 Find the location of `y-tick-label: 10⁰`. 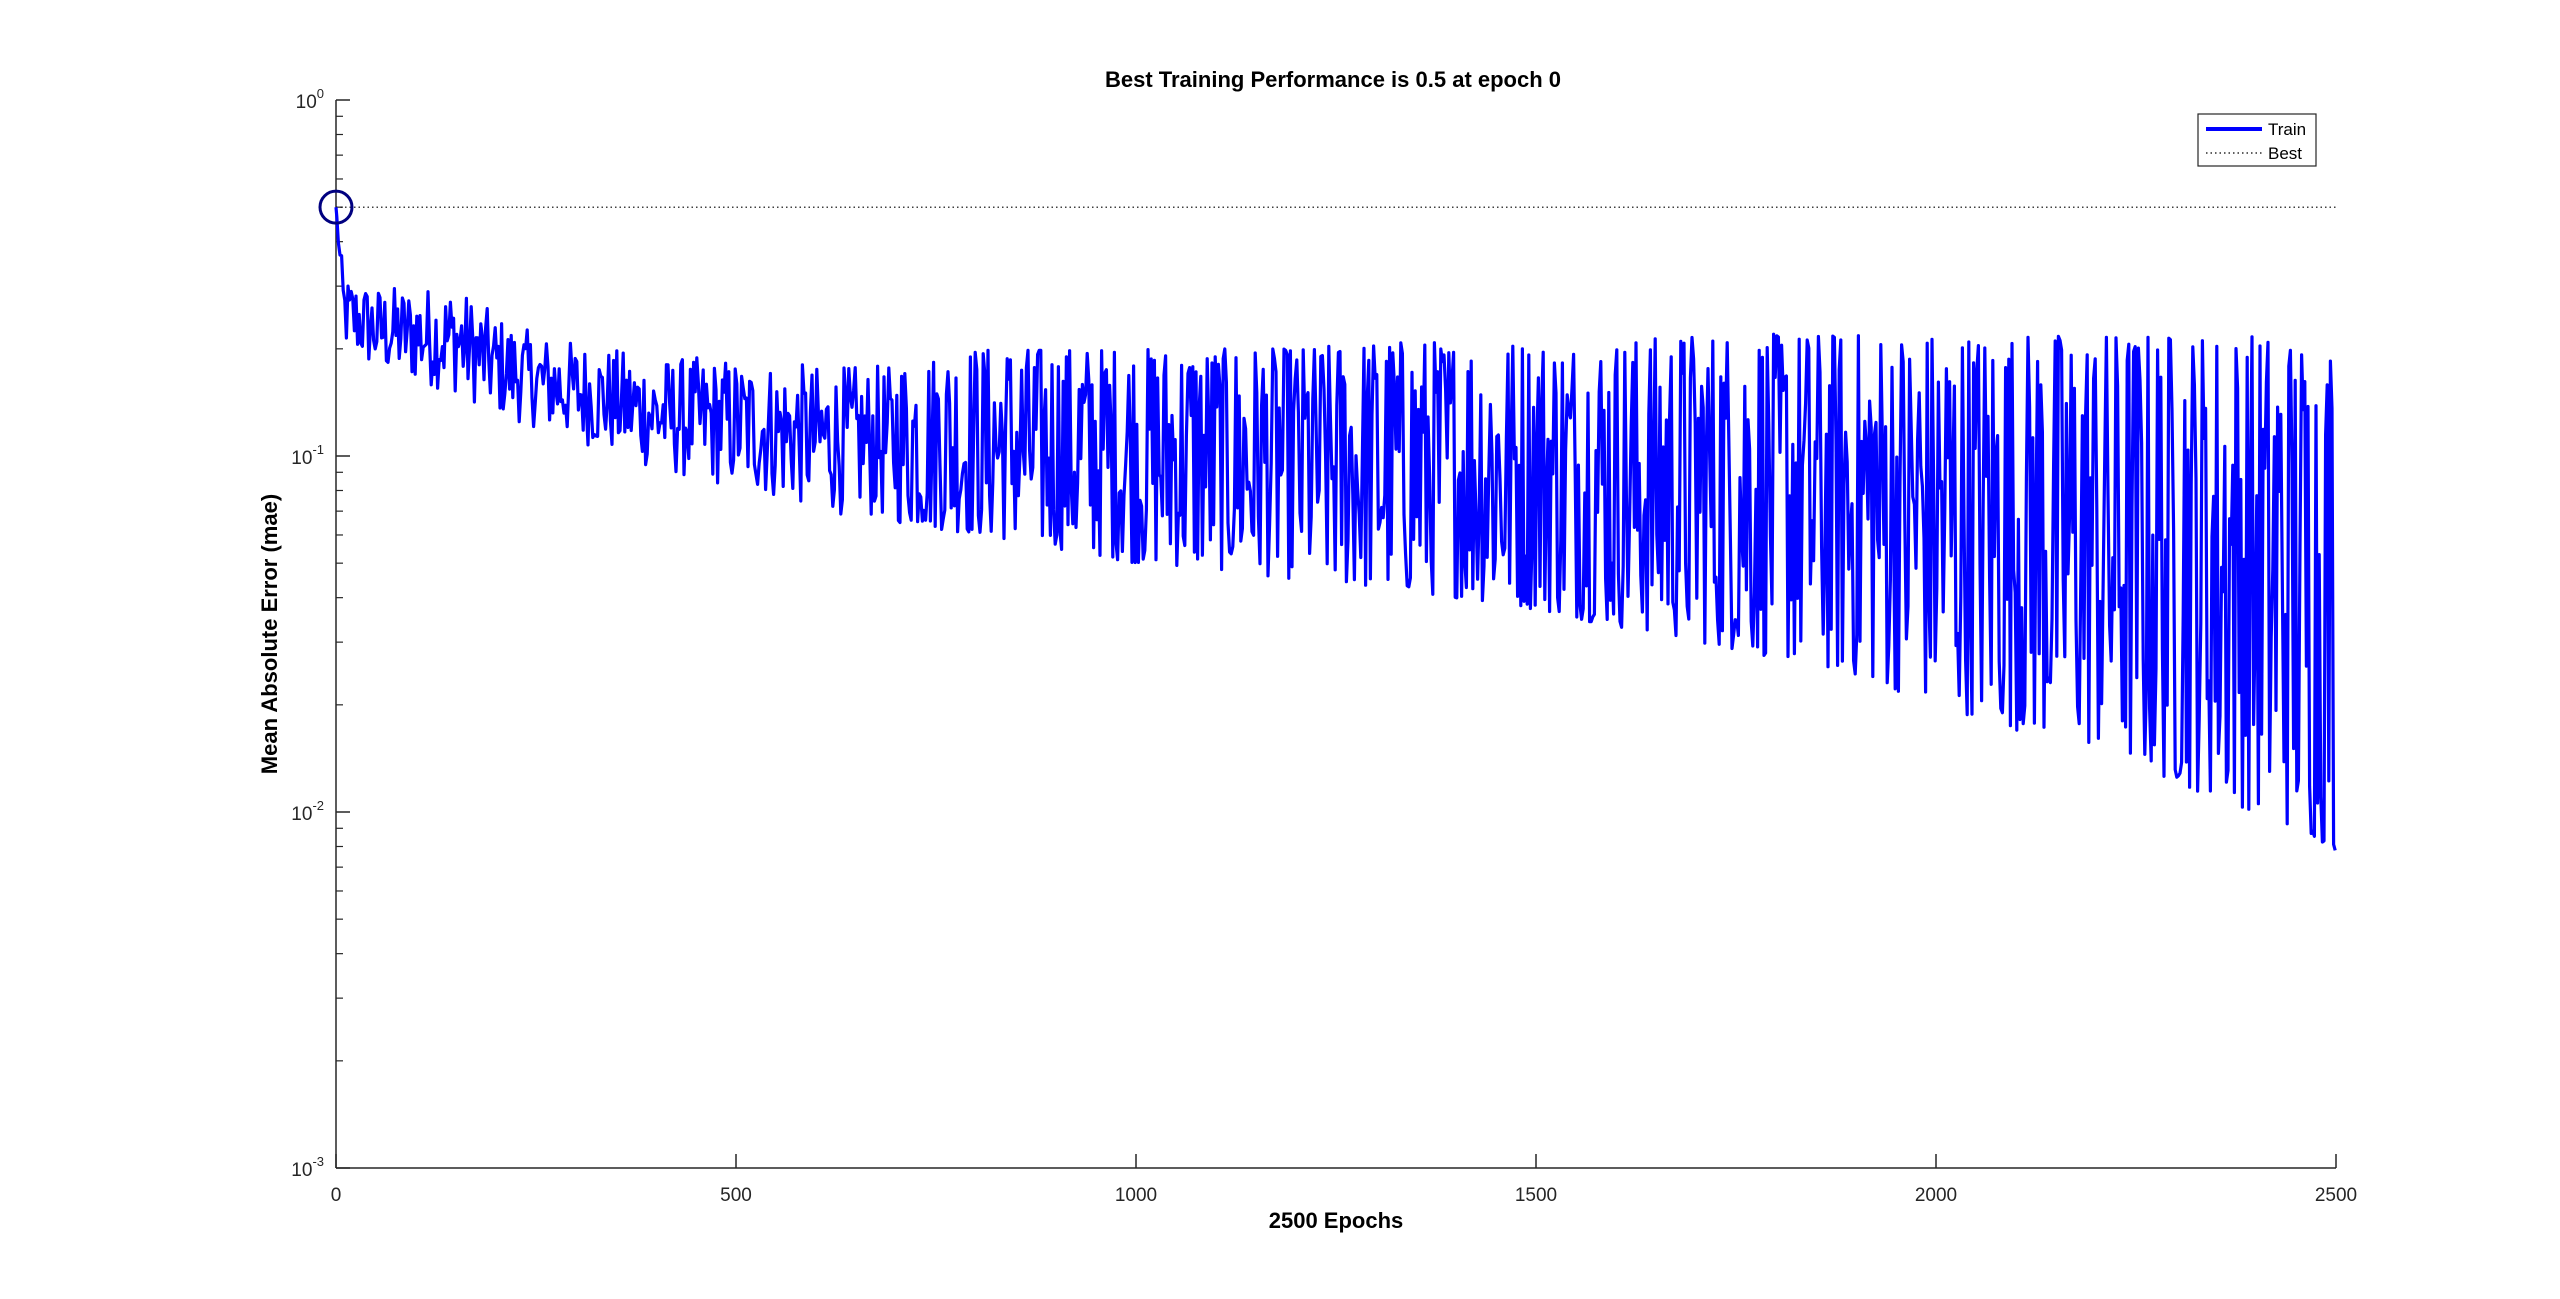

y-tick-label: 10⁰ is located at coordinates (310, 99).